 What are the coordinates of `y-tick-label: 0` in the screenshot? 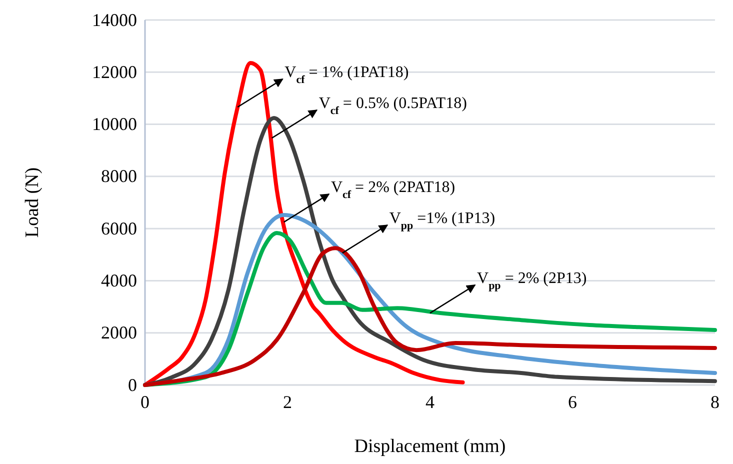 It's located at (132, 384).